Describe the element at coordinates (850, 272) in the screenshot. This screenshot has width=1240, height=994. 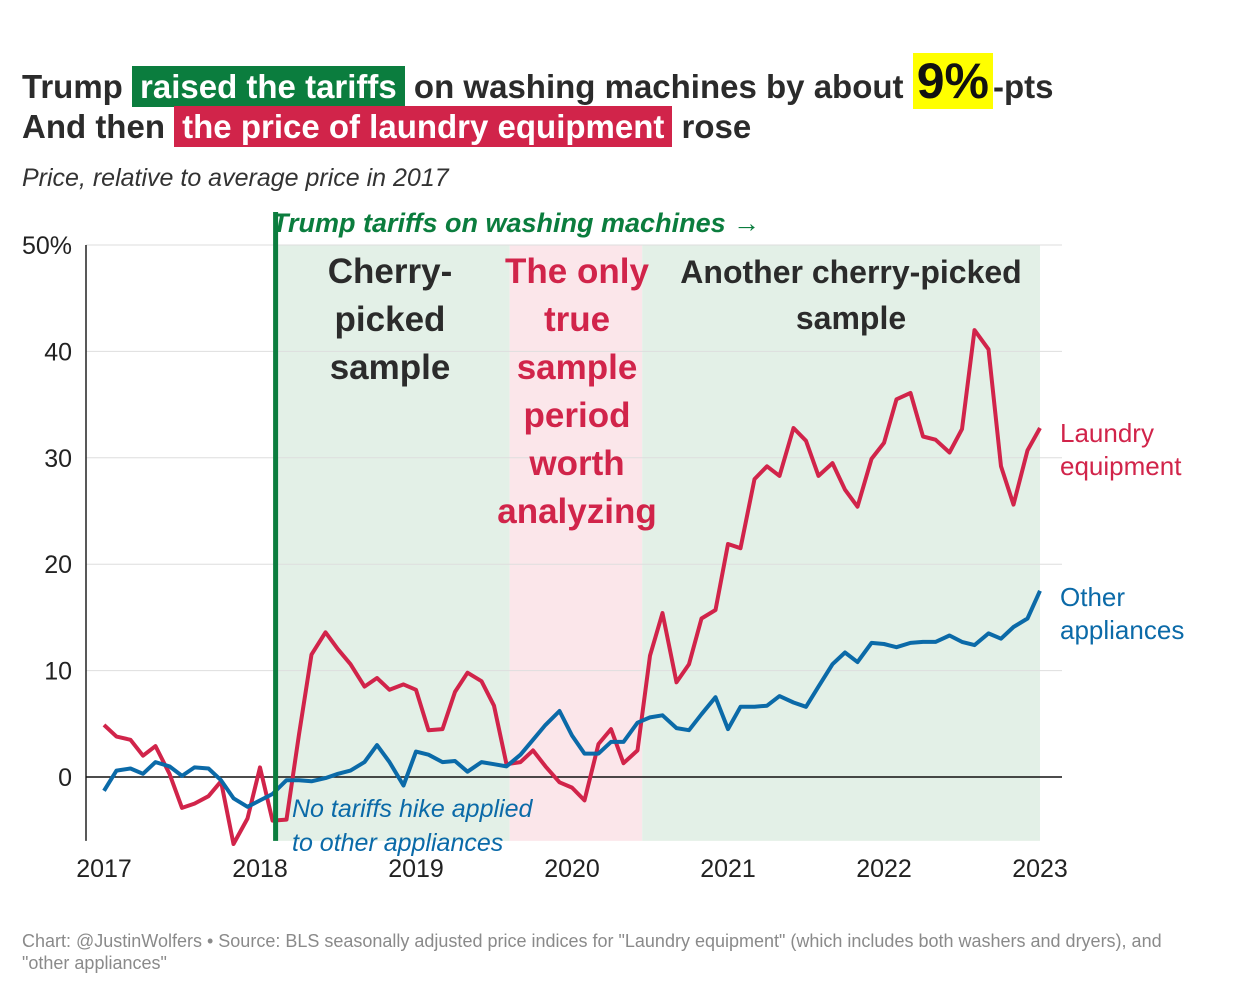
I see `region-label-3-line: Another cherry-picked` at that location.